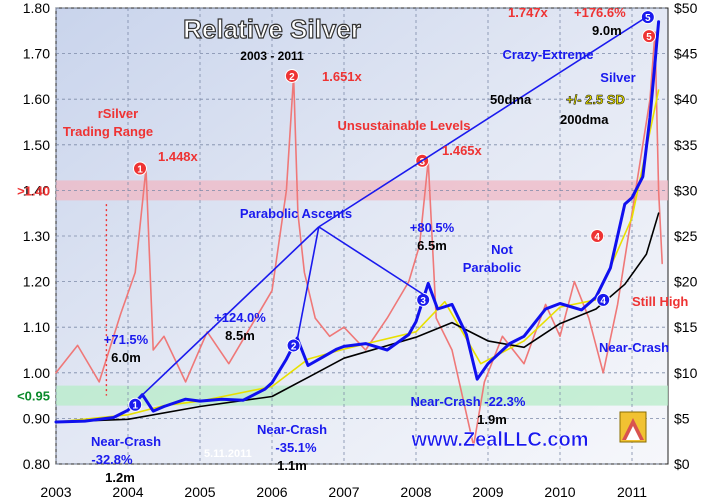 Image resolution: width=720 pixels, height=504 pixels. I want to click on x-tick-label: 2009, so click(487, 492).